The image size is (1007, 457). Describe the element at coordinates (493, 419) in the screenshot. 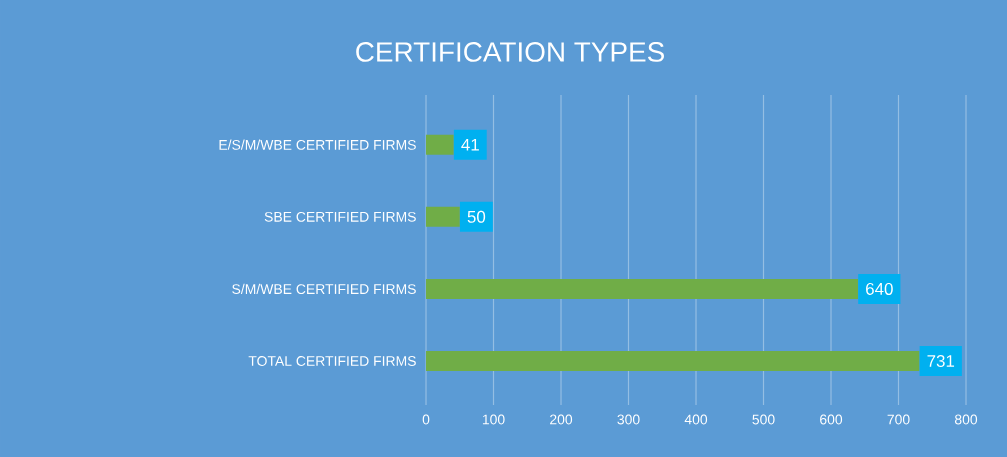

I see `x-tick-label: 100` at that location.